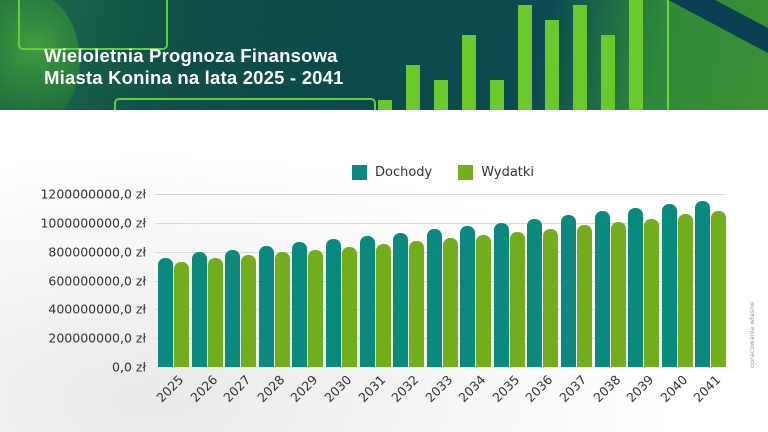 The height and width of the screenshot is (432, 768). Describe the element at coordinates (93, 223) in the screenshot. I see `y-tick-label: 1000000000,0 zł` at that location.